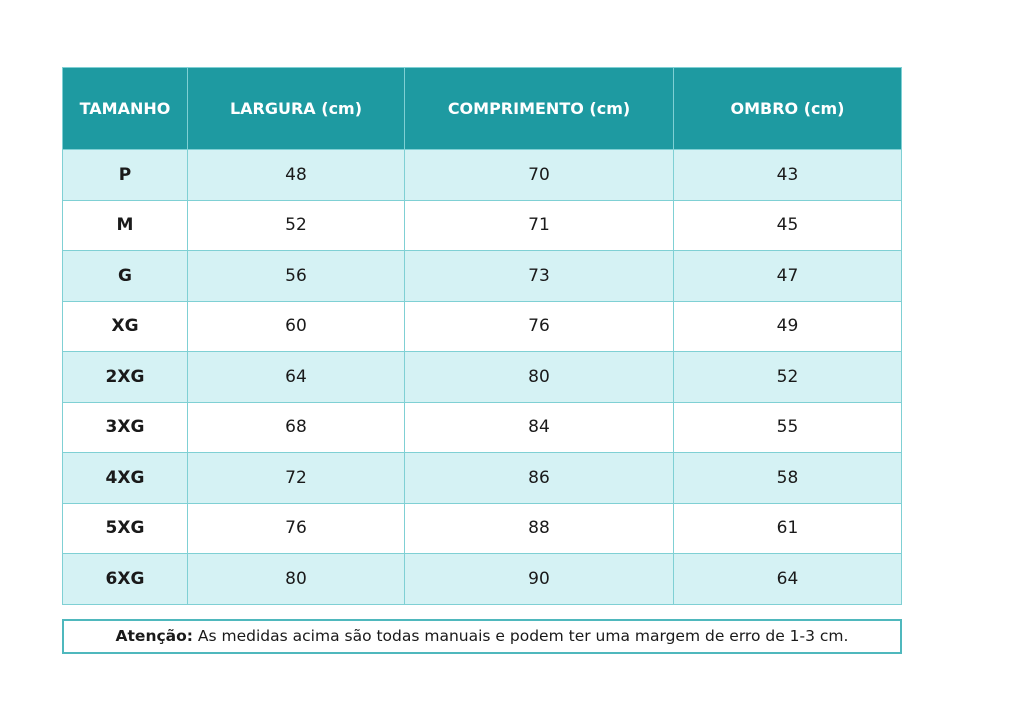 Image resolution: width=1024 pixels, height=724 pixels. What do you see at coordinates (787, 276) in the screenshot?
I see `measure-cell: 47` at bounding box center [787, 276].